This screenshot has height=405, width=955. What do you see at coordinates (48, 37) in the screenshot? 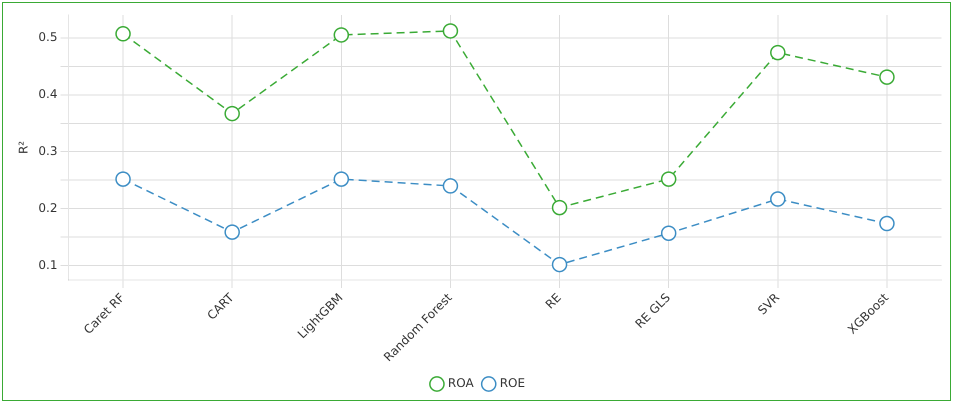
I see `y-tick-label: 0.5` at bounding box center [48, 37].